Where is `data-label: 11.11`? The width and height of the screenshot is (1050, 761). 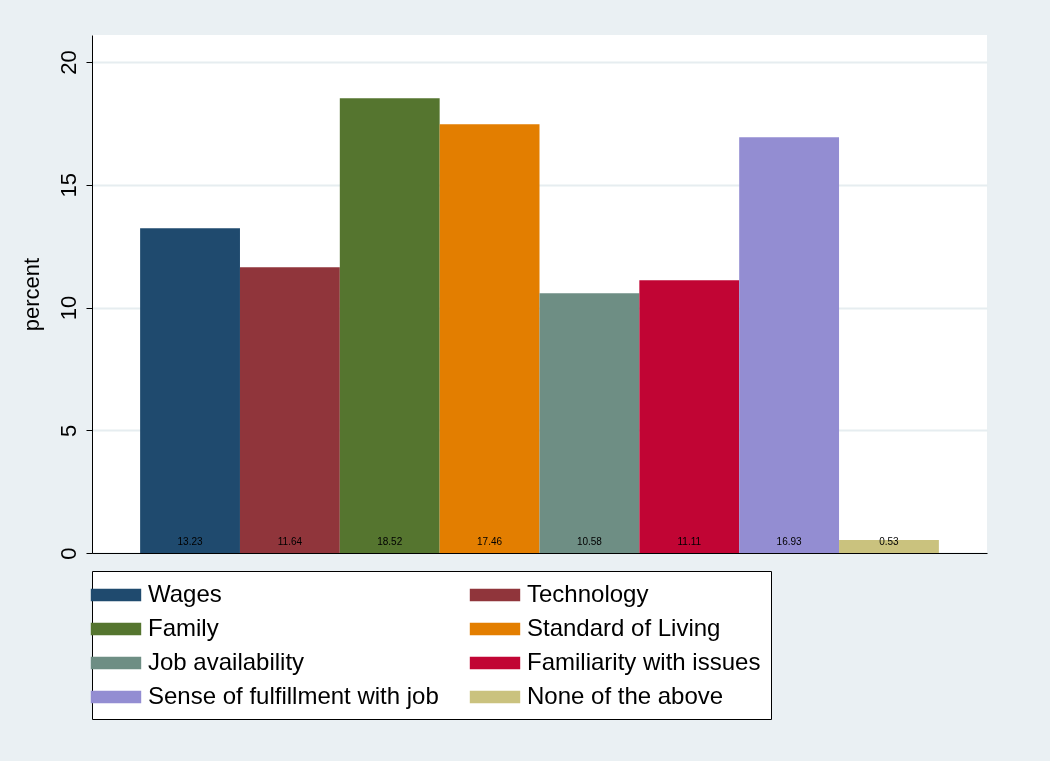
data-label: 11.11 is located at coordinates (689, 541).